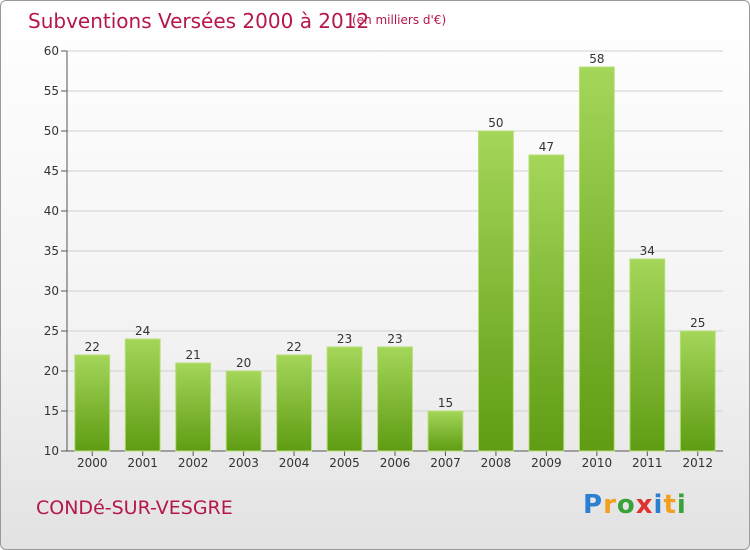 The width and height of the screenshot is (750, 550). What do you see at coordinates (546, 303) in the screenshot?
I see `bar-2009` at bounding box center [546, 303].